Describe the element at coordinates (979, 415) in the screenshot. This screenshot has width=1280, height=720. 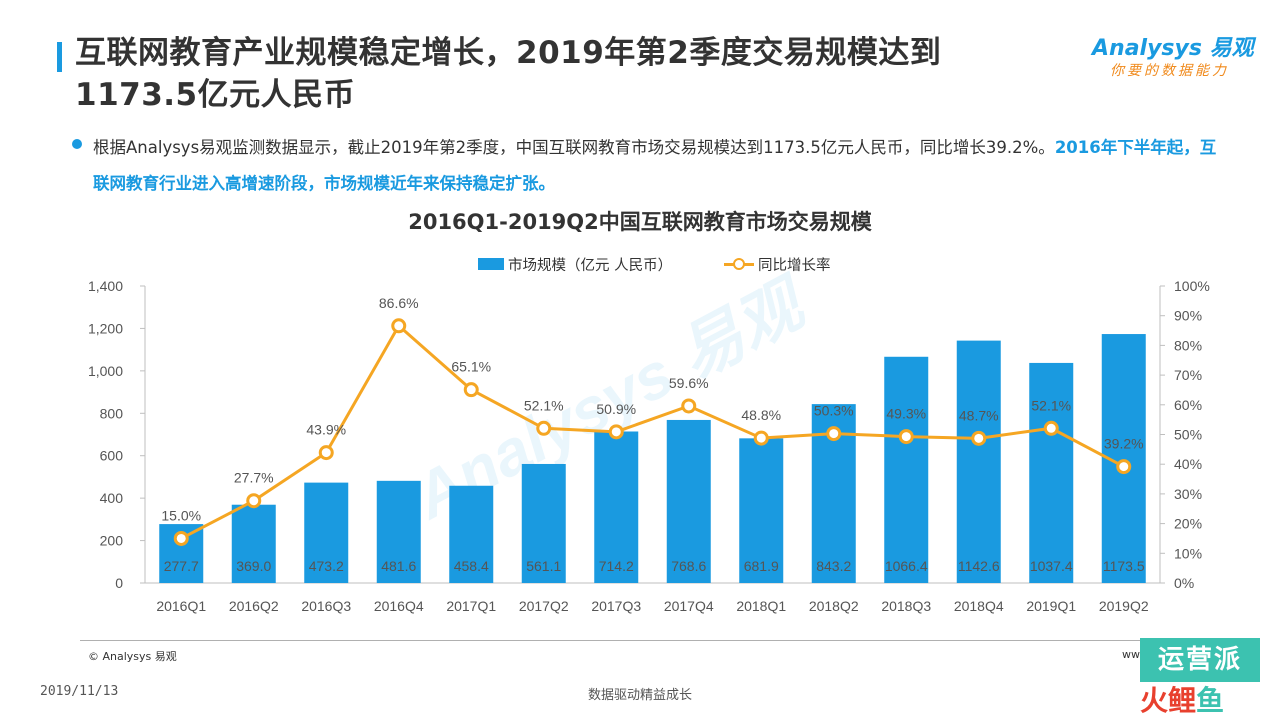
I see `growth-rate-label: 48.7%` at that location.